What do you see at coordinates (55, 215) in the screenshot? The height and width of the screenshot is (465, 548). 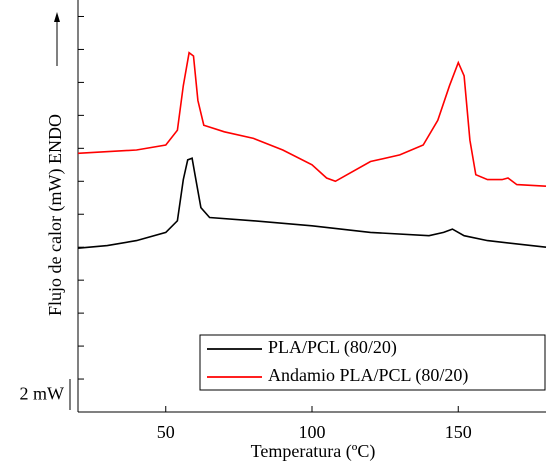 I see `y-axis-label: Flujo de calor (mW) ENDO` at bounding box center [55, 215].